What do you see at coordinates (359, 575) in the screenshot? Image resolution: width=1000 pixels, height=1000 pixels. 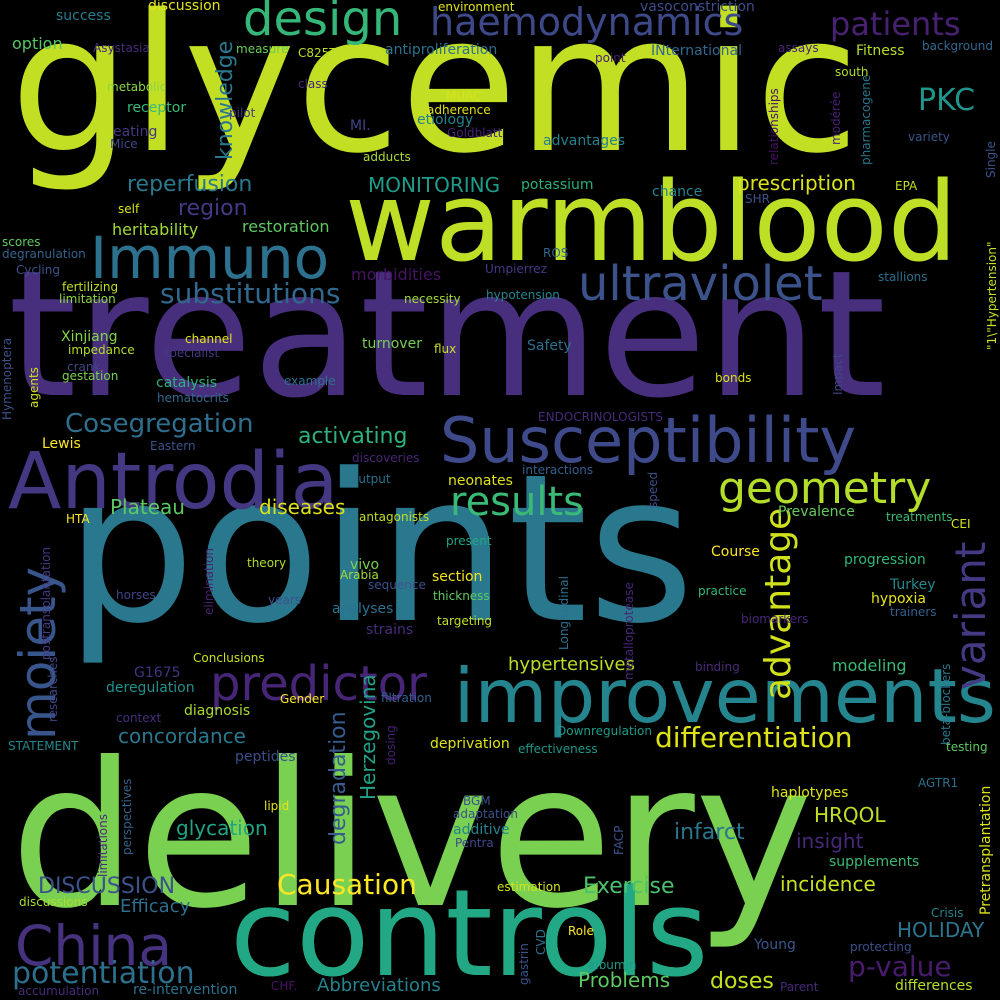 I see `word-arabia: Arabia` at bounding box center [359, 575].